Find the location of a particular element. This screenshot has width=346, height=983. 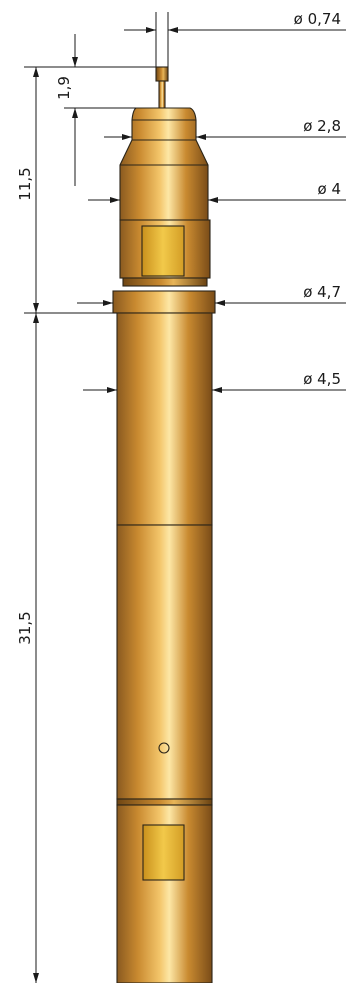

label-d-collar: ø 4,7 is located at coordinates (322, 292).